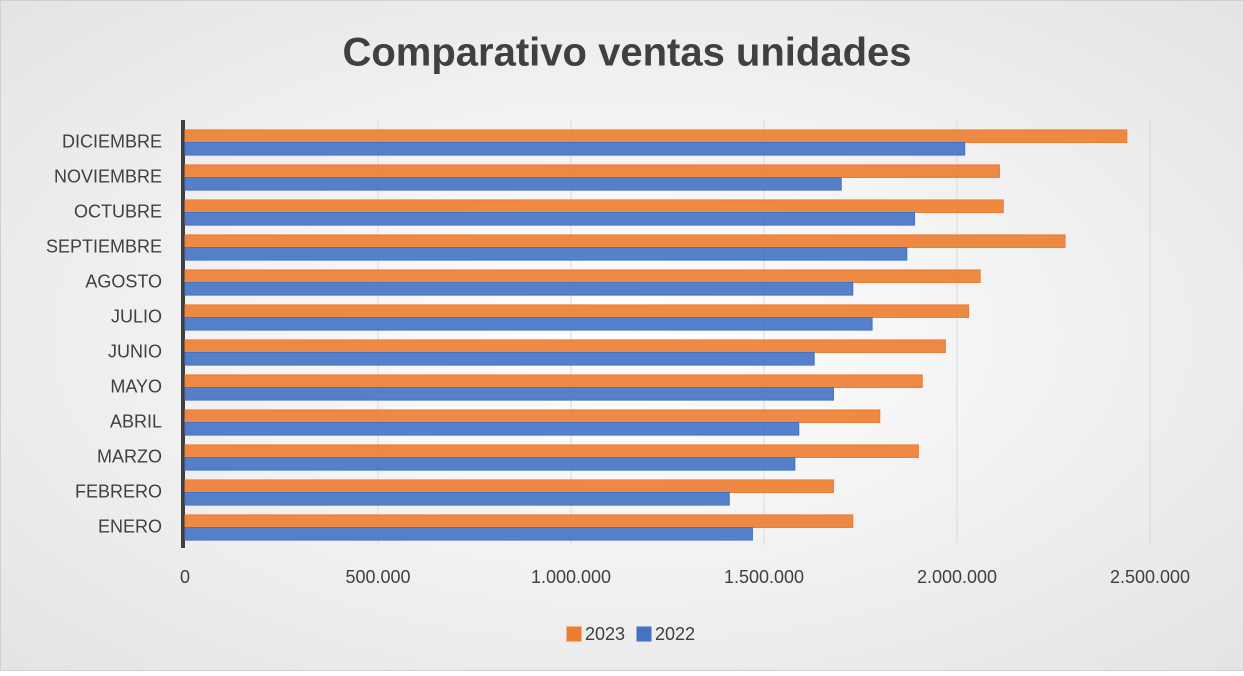  What do you see at coordinates (104, 246) in the screenshot?
I see `y-tick-label: SEPTIEMBRE` at bounding box center [104, 246].